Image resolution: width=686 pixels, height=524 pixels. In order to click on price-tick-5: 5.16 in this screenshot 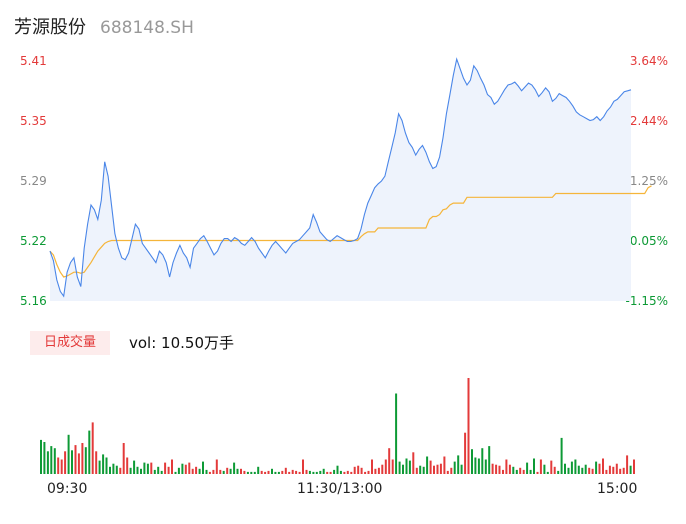, I will do `click(33, 301)`.